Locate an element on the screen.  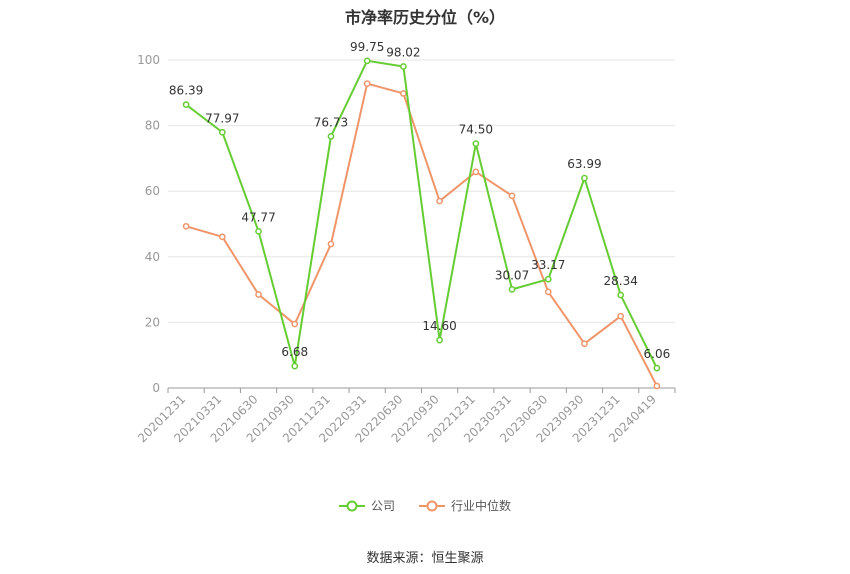
data-label: 76.73 is located at coordinates (331, 122).